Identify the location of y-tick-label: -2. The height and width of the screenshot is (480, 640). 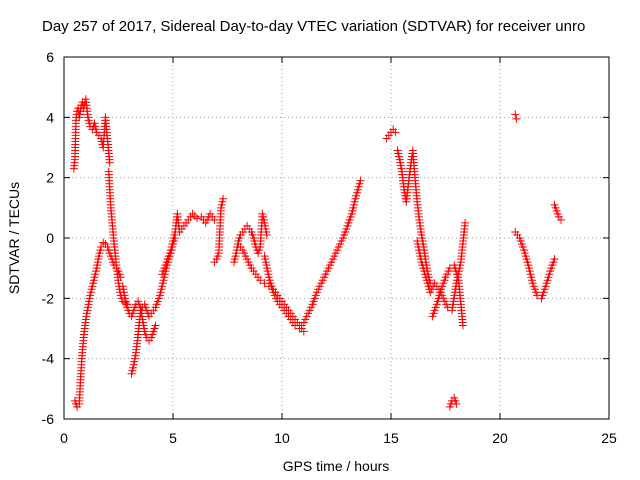
(48, 298).